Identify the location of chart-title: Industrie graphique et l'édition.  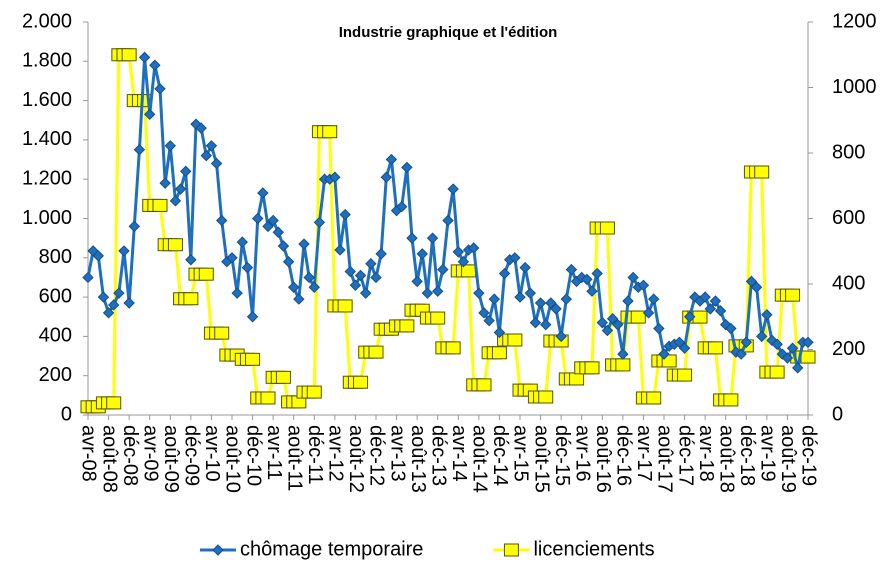
(448, 32).